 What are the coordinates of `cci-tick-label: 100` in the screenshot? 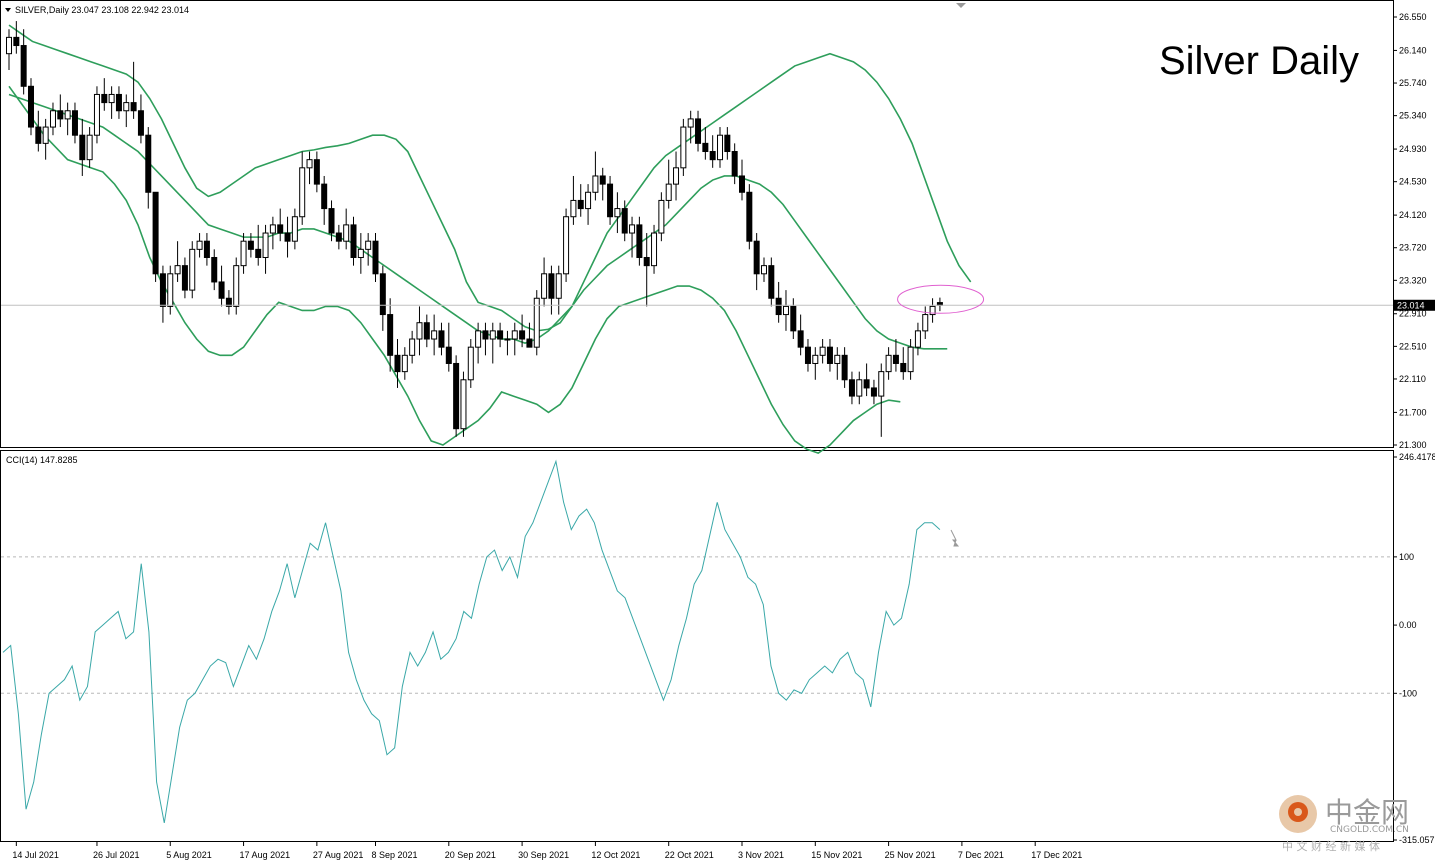 It's located at (1406, 557).